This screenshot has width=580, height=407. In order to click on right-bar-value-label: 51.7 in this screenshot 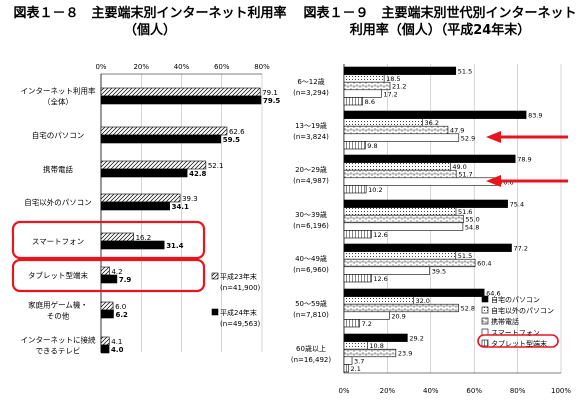, I will do `click(465, 175)`.